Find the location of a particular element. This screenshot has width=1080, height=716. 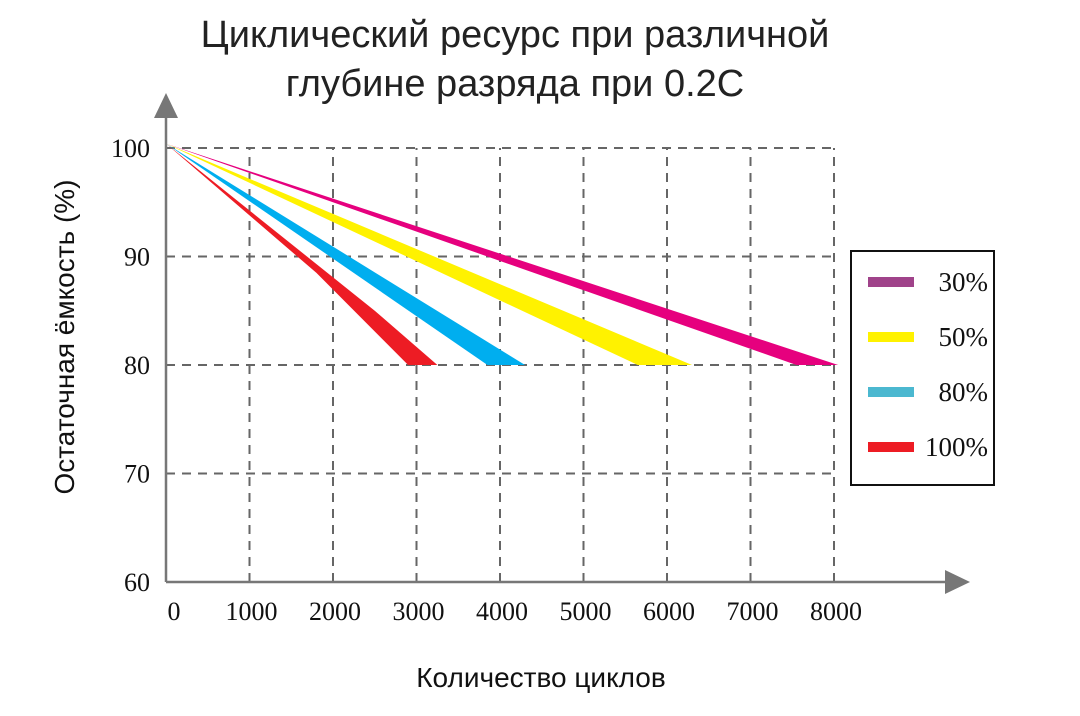

legend-label: 50% is located at coordinates (964, 337).